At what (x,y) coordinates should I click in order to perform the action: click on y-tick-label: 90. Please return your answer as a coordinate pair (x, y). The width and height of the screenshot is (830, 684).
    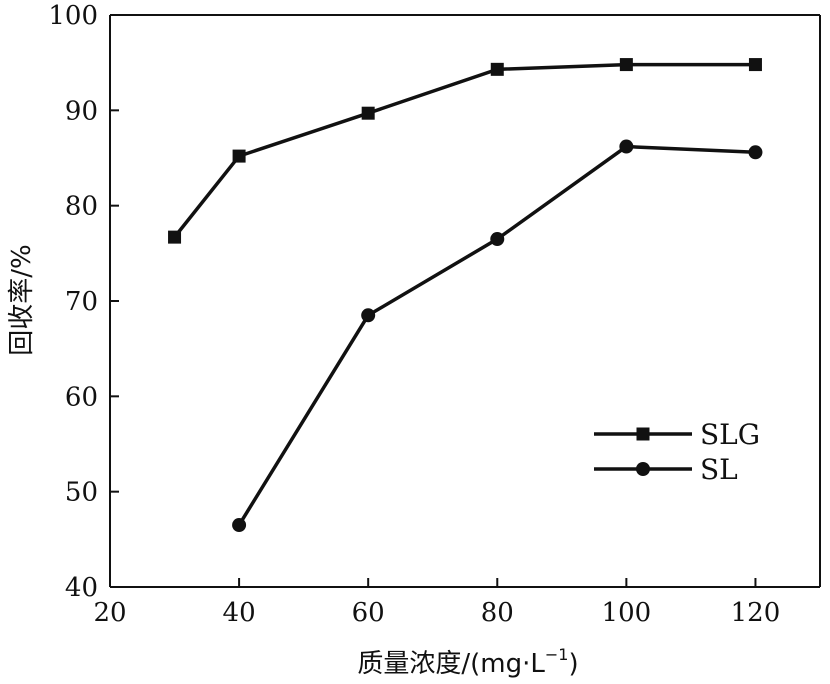
    Looking at the image, I should click on (81, 111).